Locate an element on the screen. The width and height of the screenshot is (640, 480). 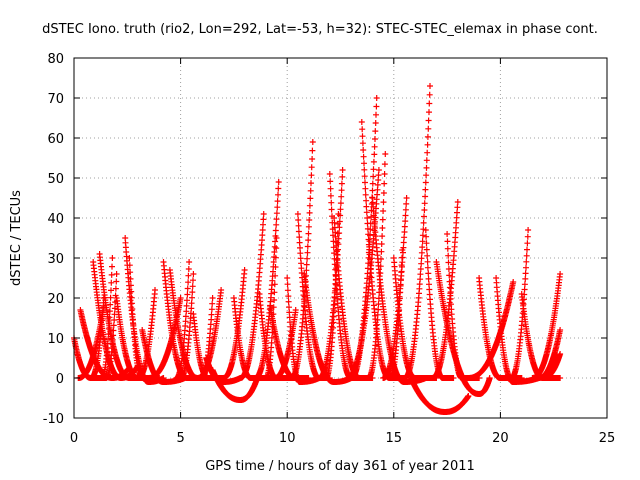
x-tick-label: 5 is located at coordinates (180, 438).